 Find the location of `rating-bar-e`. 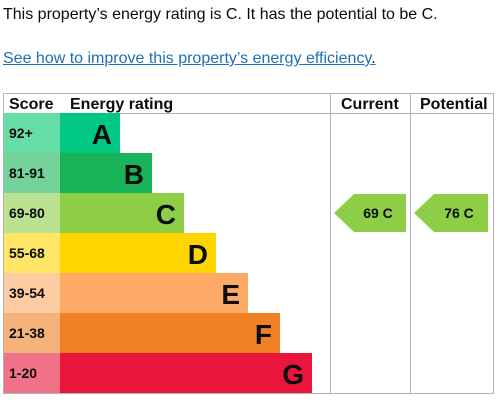

rating-bar-e is located at coordinates (154, 293).